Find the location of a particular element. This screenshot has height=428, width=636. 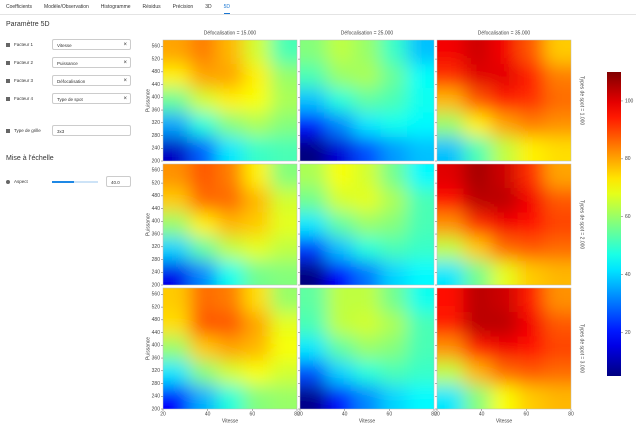

label: Facteur 3 is located at coordinates (24, 80).